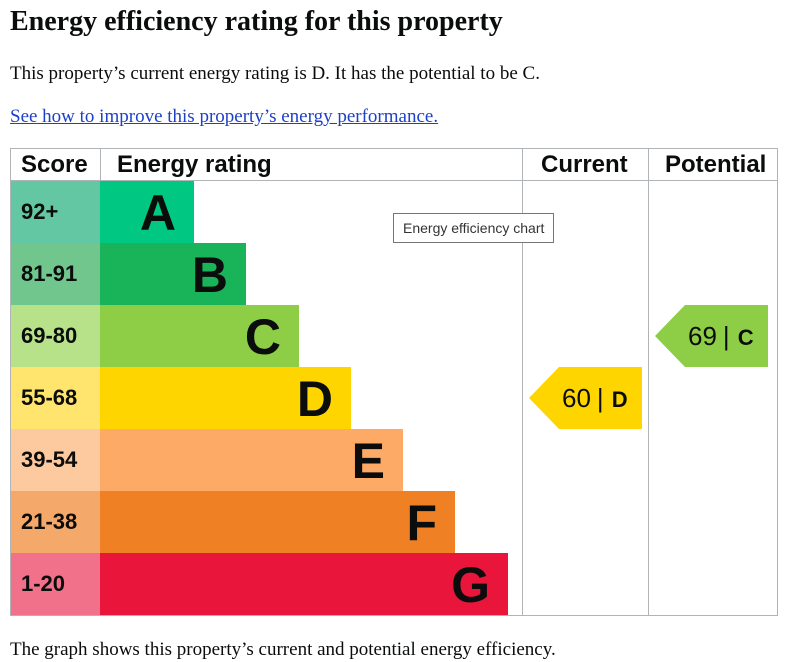 The height and width of the screenshot is (662, 788). What do you see at coordinates (394, 180) in the screenshot?
I see `header-divider` at bounding box center [394, 180].